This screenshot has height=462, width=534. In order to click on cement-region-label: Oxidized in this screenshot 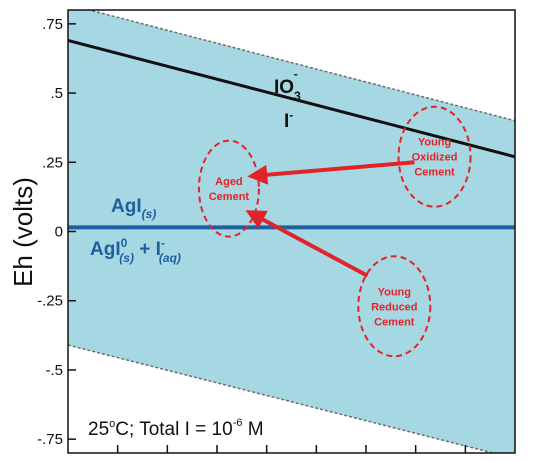, I will do `click(435, 158)`.